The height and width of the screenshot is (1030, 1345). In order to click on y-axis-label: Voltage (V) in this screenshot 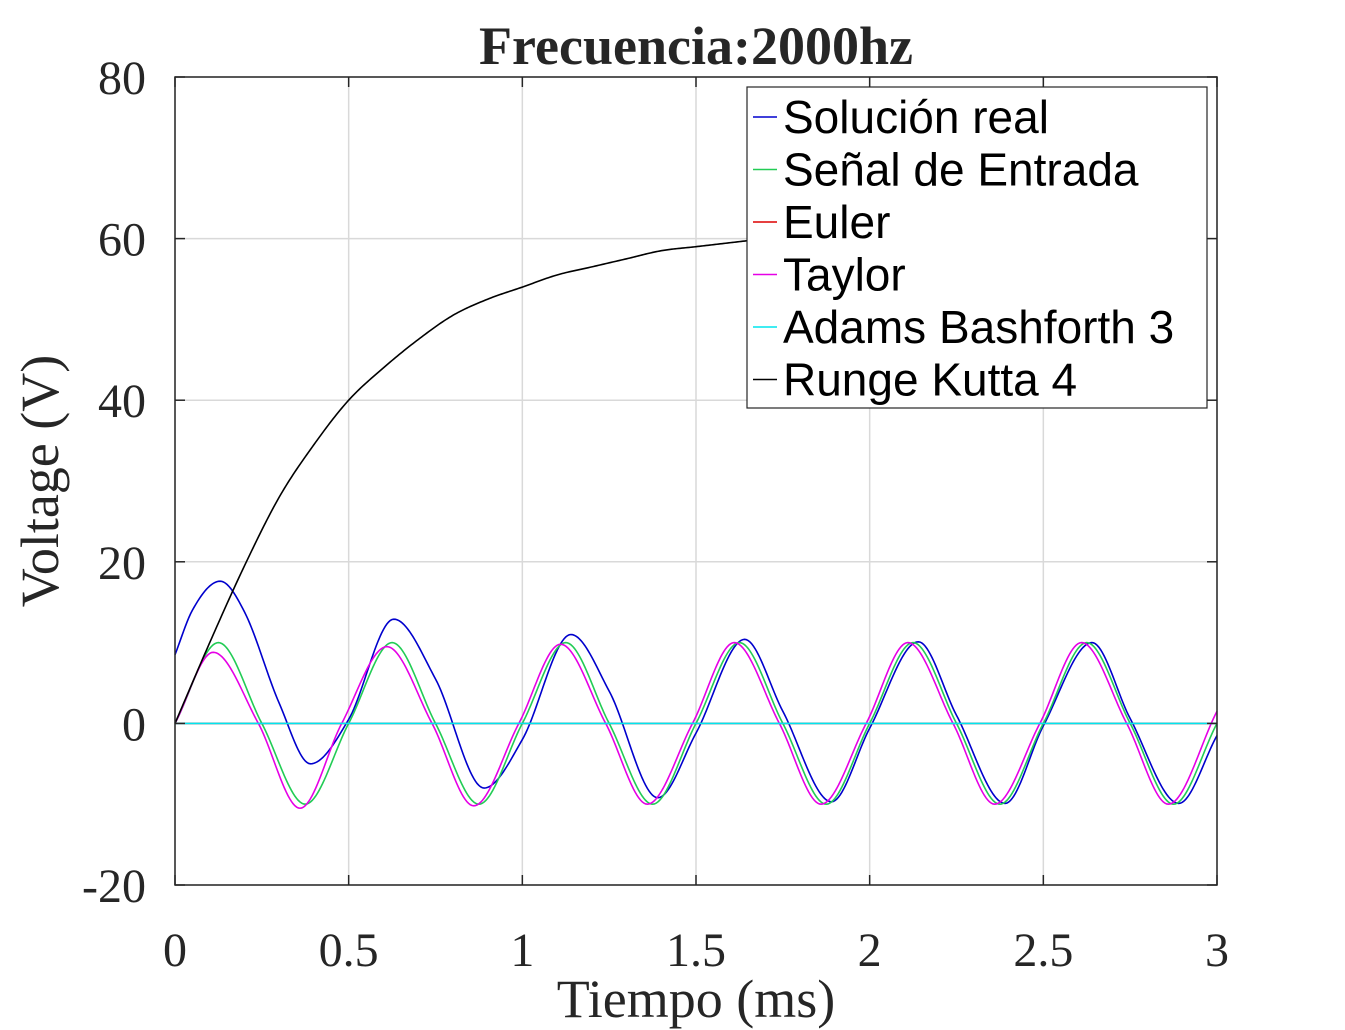, I will do `click(40, 481)`.